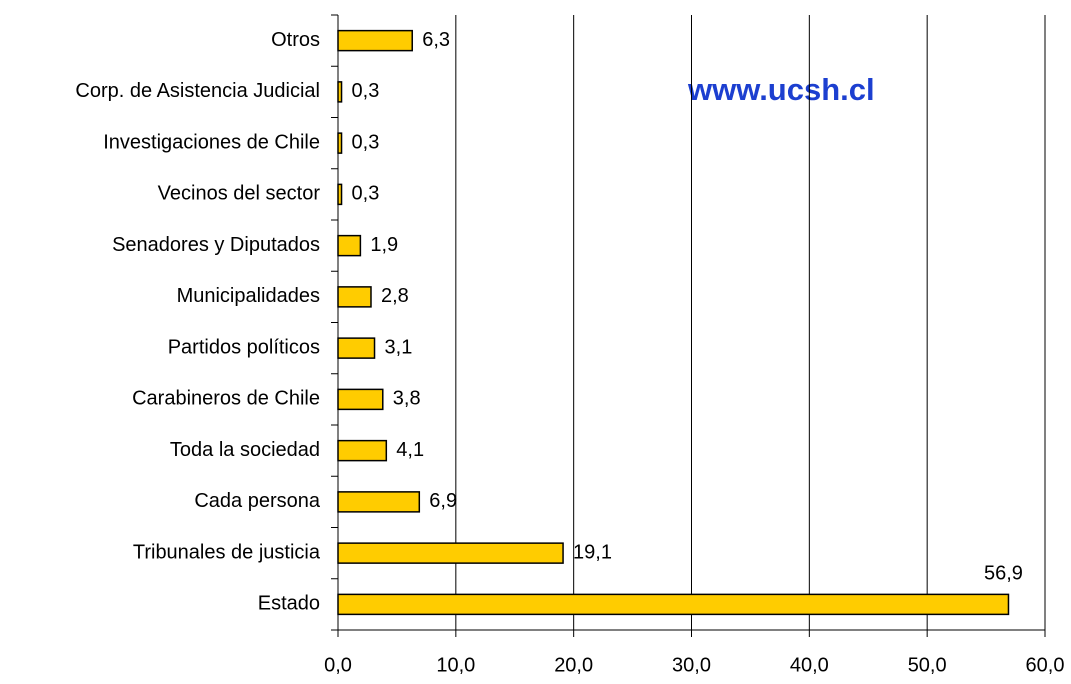  Describe the element at coordinates (245, 450) in the screenshot. I see `y-tick-label: Toda la sociedad` at that location.